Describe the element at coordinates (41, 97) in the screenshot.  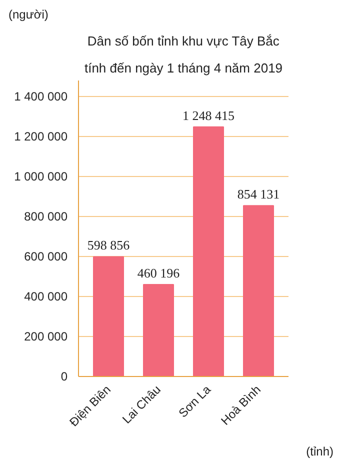
I see `y-tick-label: 1 400 000` at that location.